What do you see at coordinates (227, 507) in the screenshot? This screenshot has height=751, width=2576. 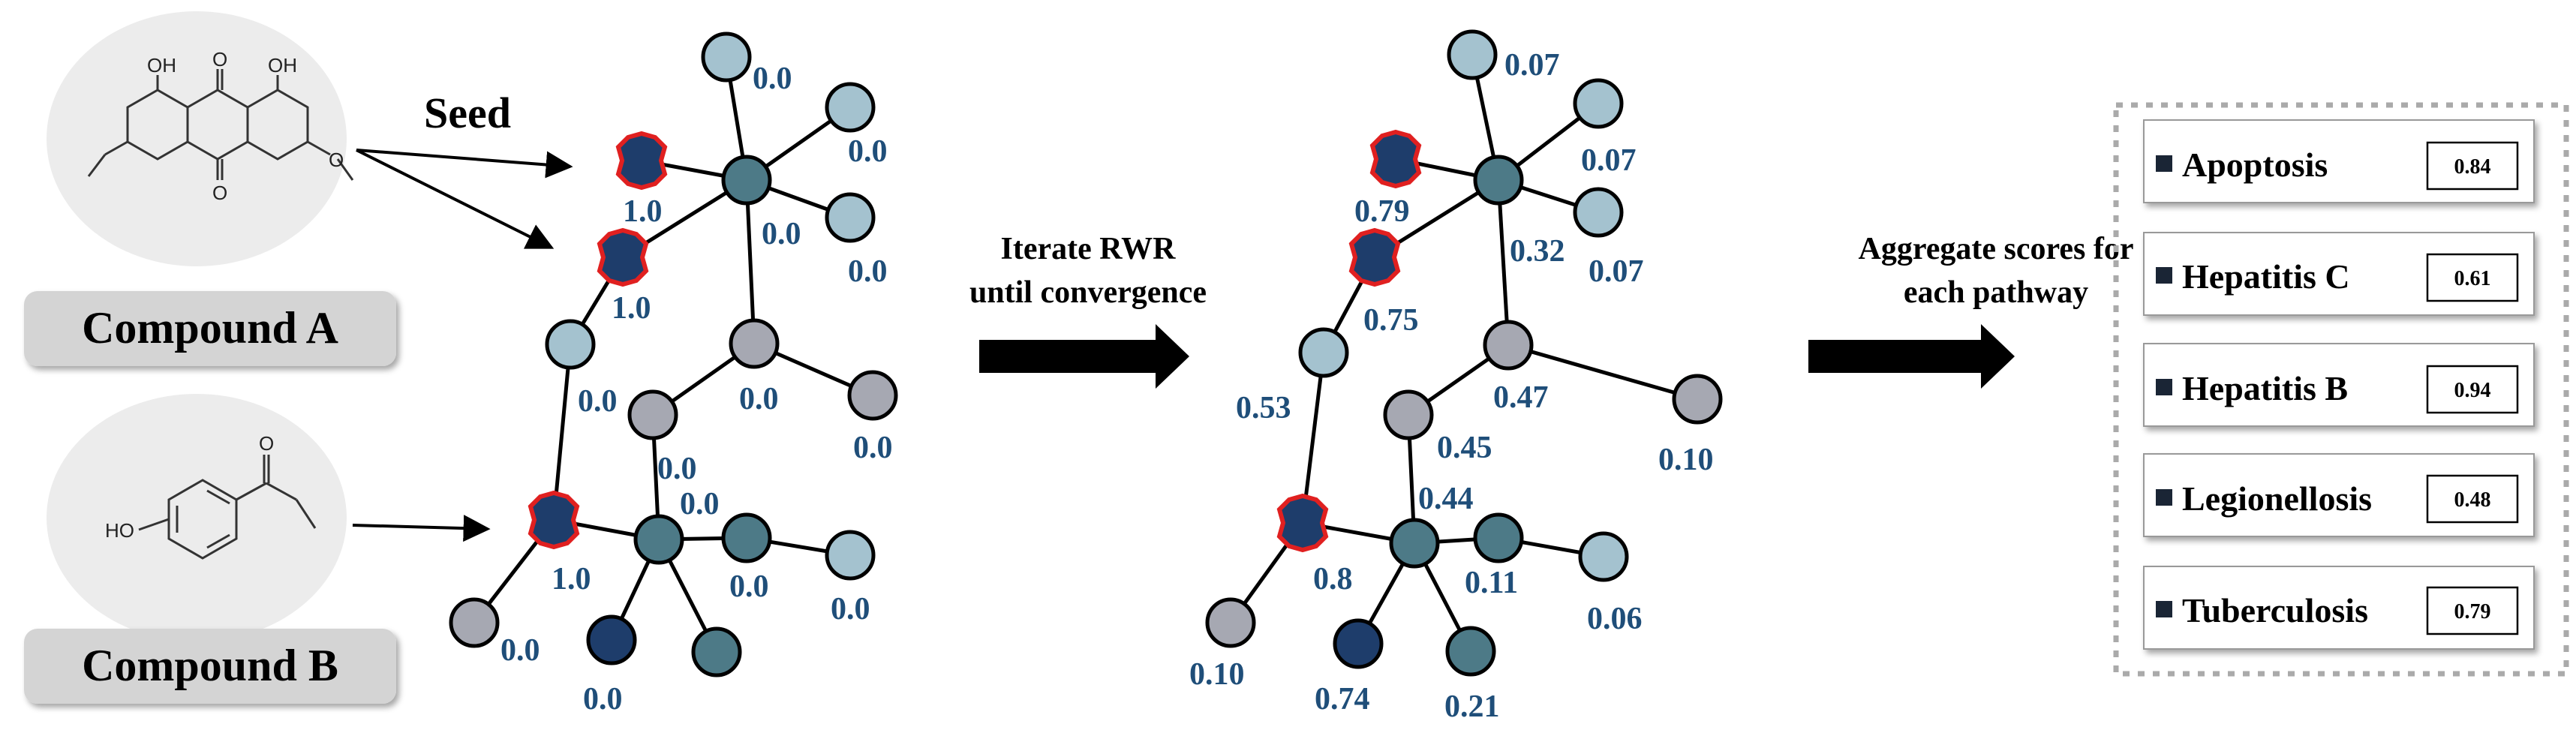 I see `compound-b-structure` at bounding box center [227, 507].